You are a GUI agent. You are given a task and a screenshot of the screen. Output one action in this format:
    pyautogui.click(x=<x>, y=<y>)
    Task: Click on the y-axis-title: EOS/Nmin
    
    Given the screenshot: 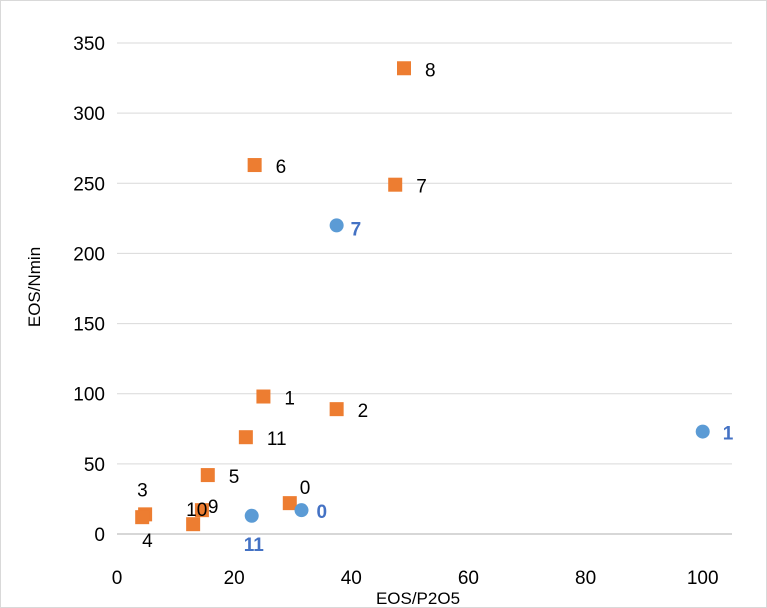 What is the action you would take?
    pyautogui.click(x=34, y=287)
    